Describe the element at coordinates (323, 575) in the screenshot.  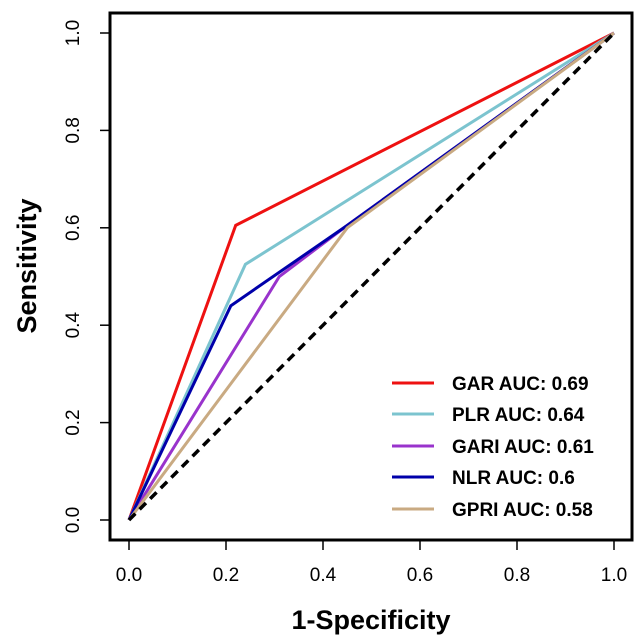
I see `x-tick-label: 0.4` at that location.